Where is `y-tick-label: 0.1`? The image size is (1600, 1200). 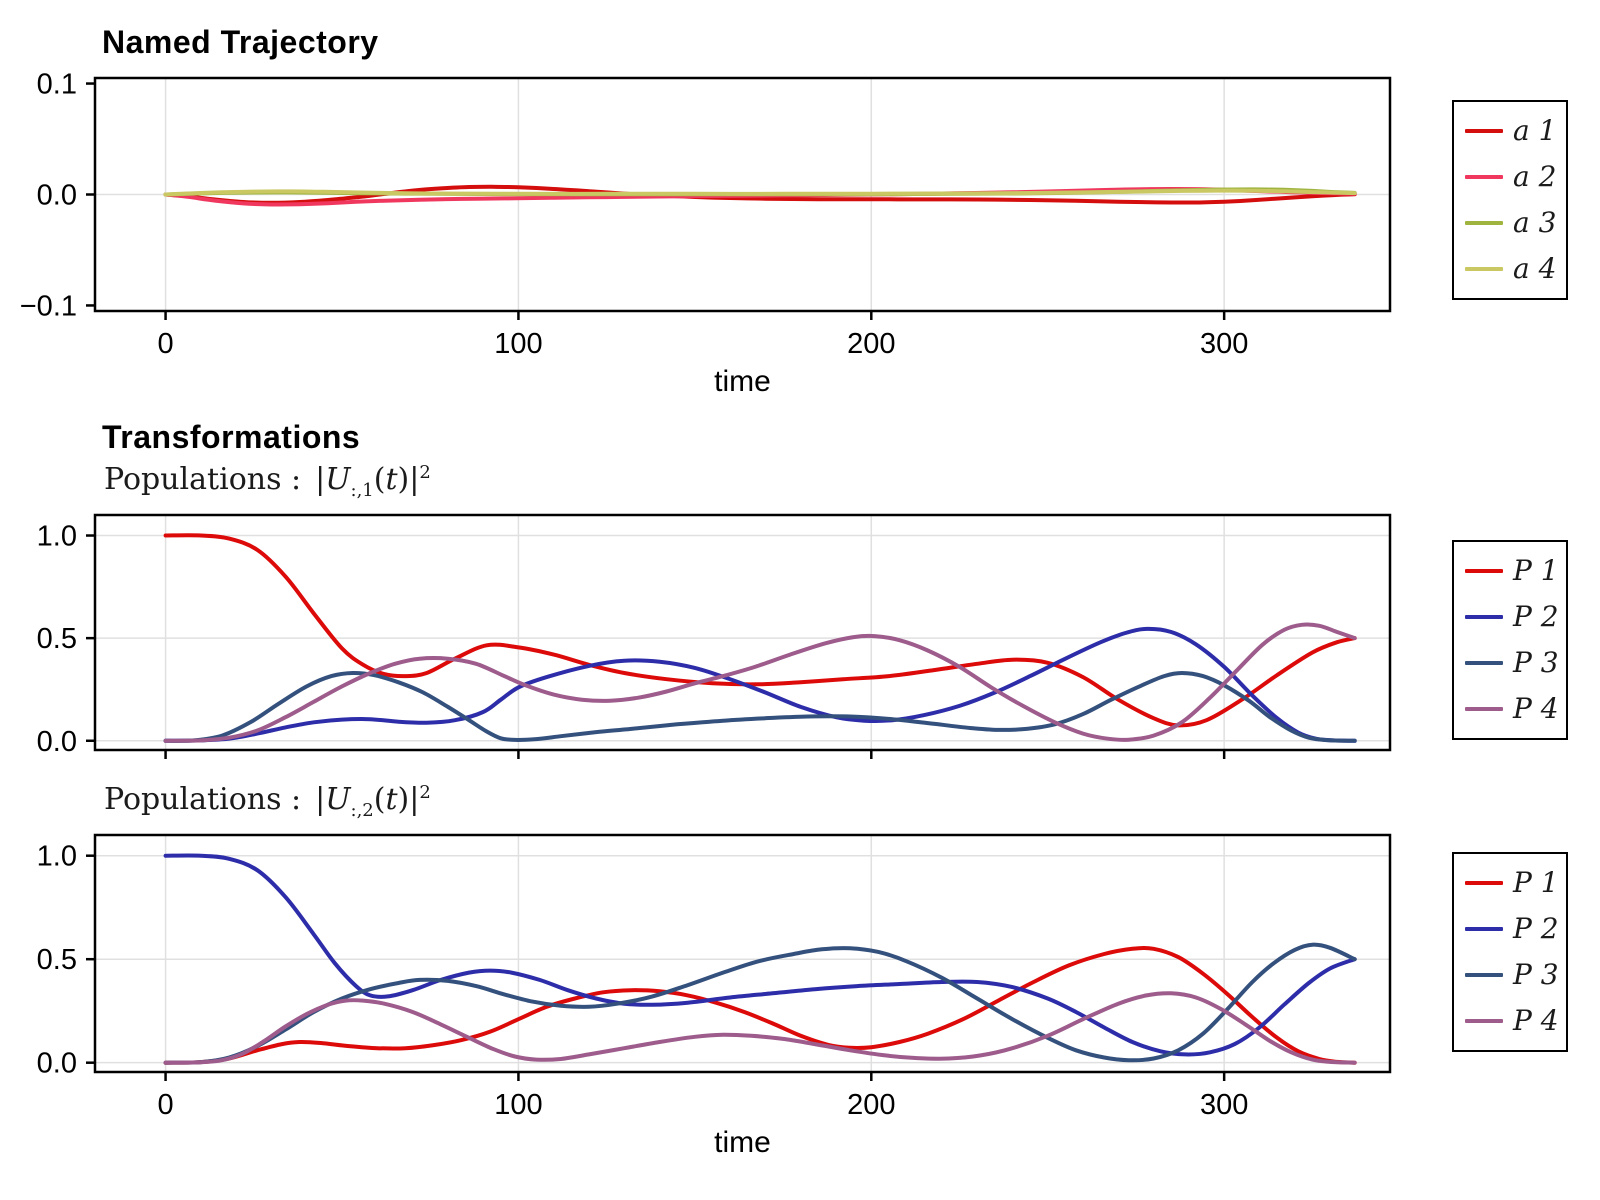
y-tick-label: 0.1 is located at coordinates (57, 85).